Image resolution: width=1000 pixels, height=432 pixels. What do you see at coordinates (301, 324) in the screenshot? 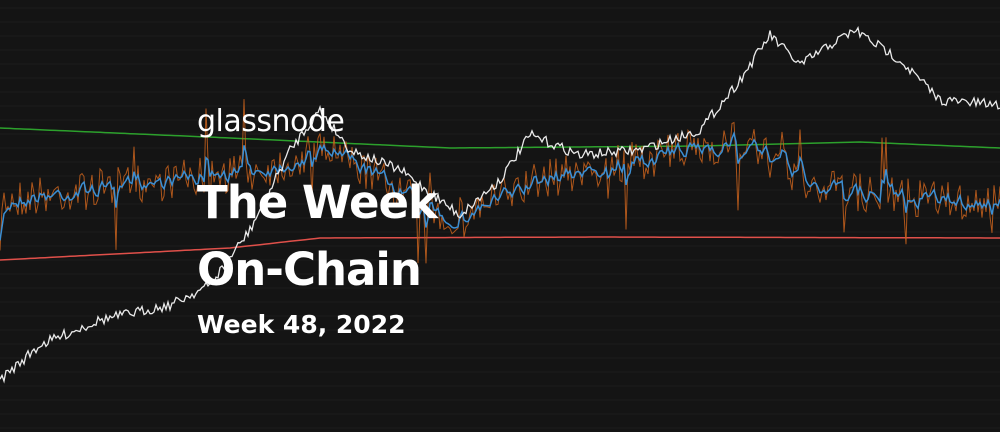
I see `subtitle: Week 48, 2022` at bounding box center [301, 324].